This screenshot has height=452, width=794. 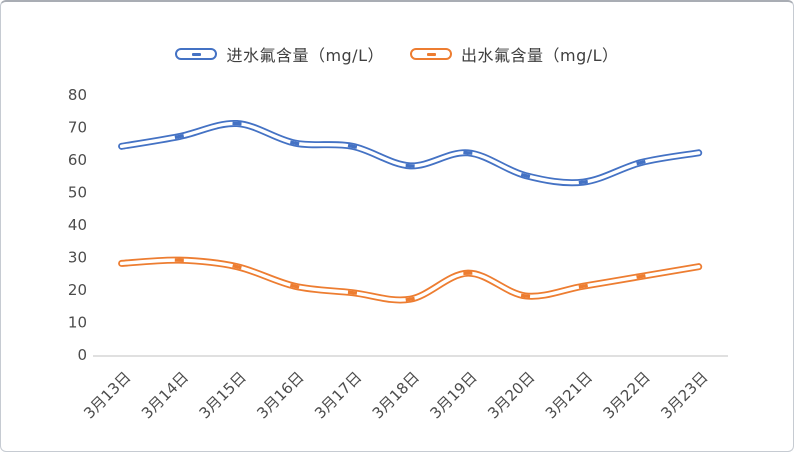 I want to click on x-axis-label: 3月15日, so click(x=223, y=395).